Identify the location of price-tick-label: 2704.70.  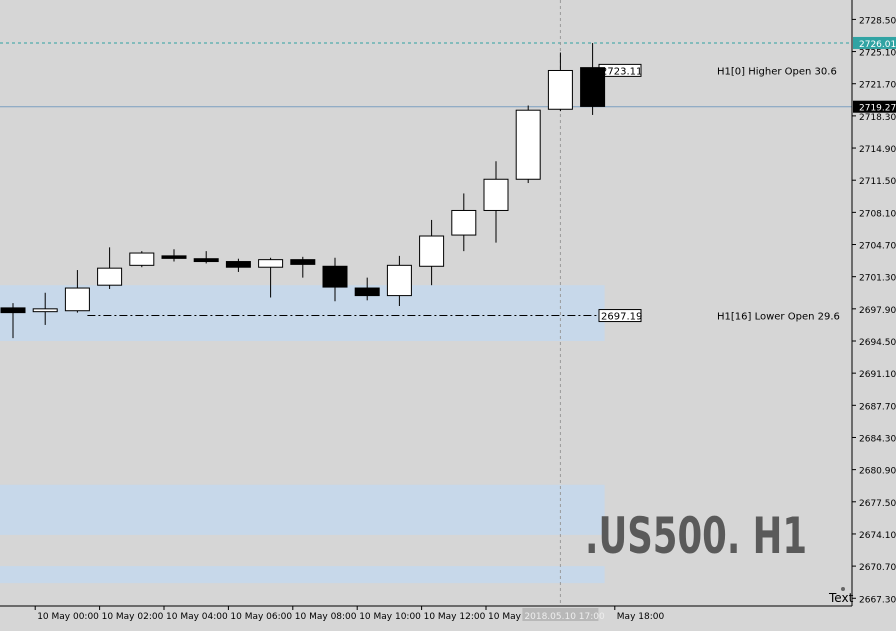
(877, 247).